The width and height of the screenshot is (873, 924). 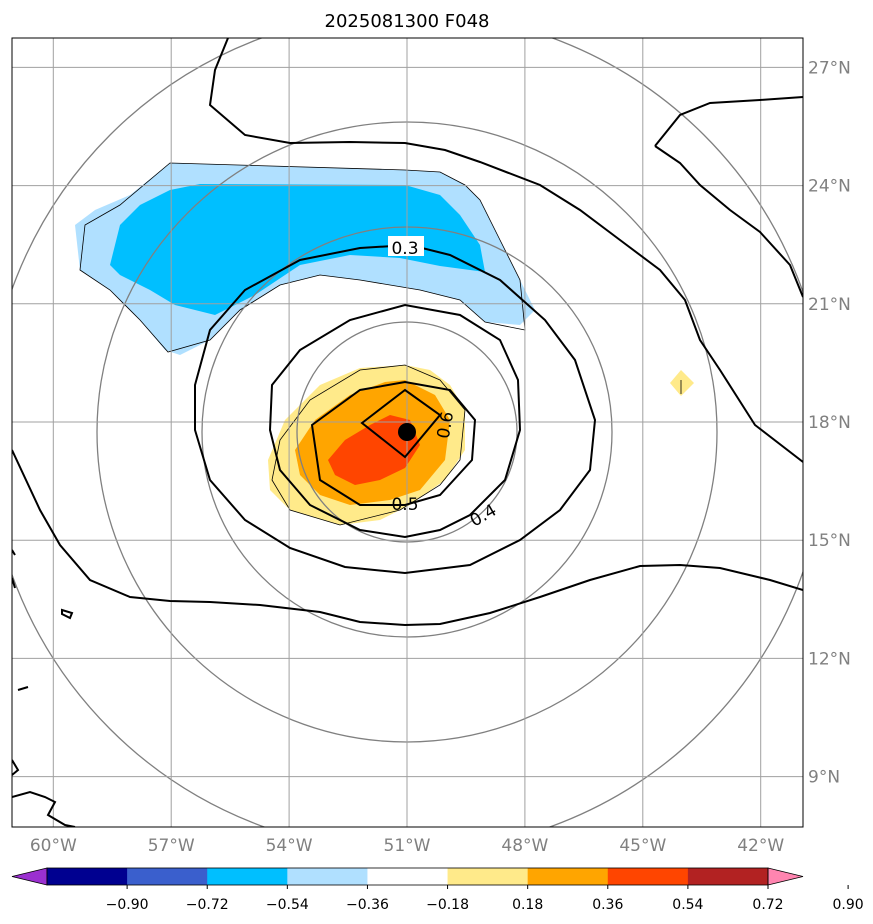 I want to click on lat-label: 24°N, so click(x=829, y=187).